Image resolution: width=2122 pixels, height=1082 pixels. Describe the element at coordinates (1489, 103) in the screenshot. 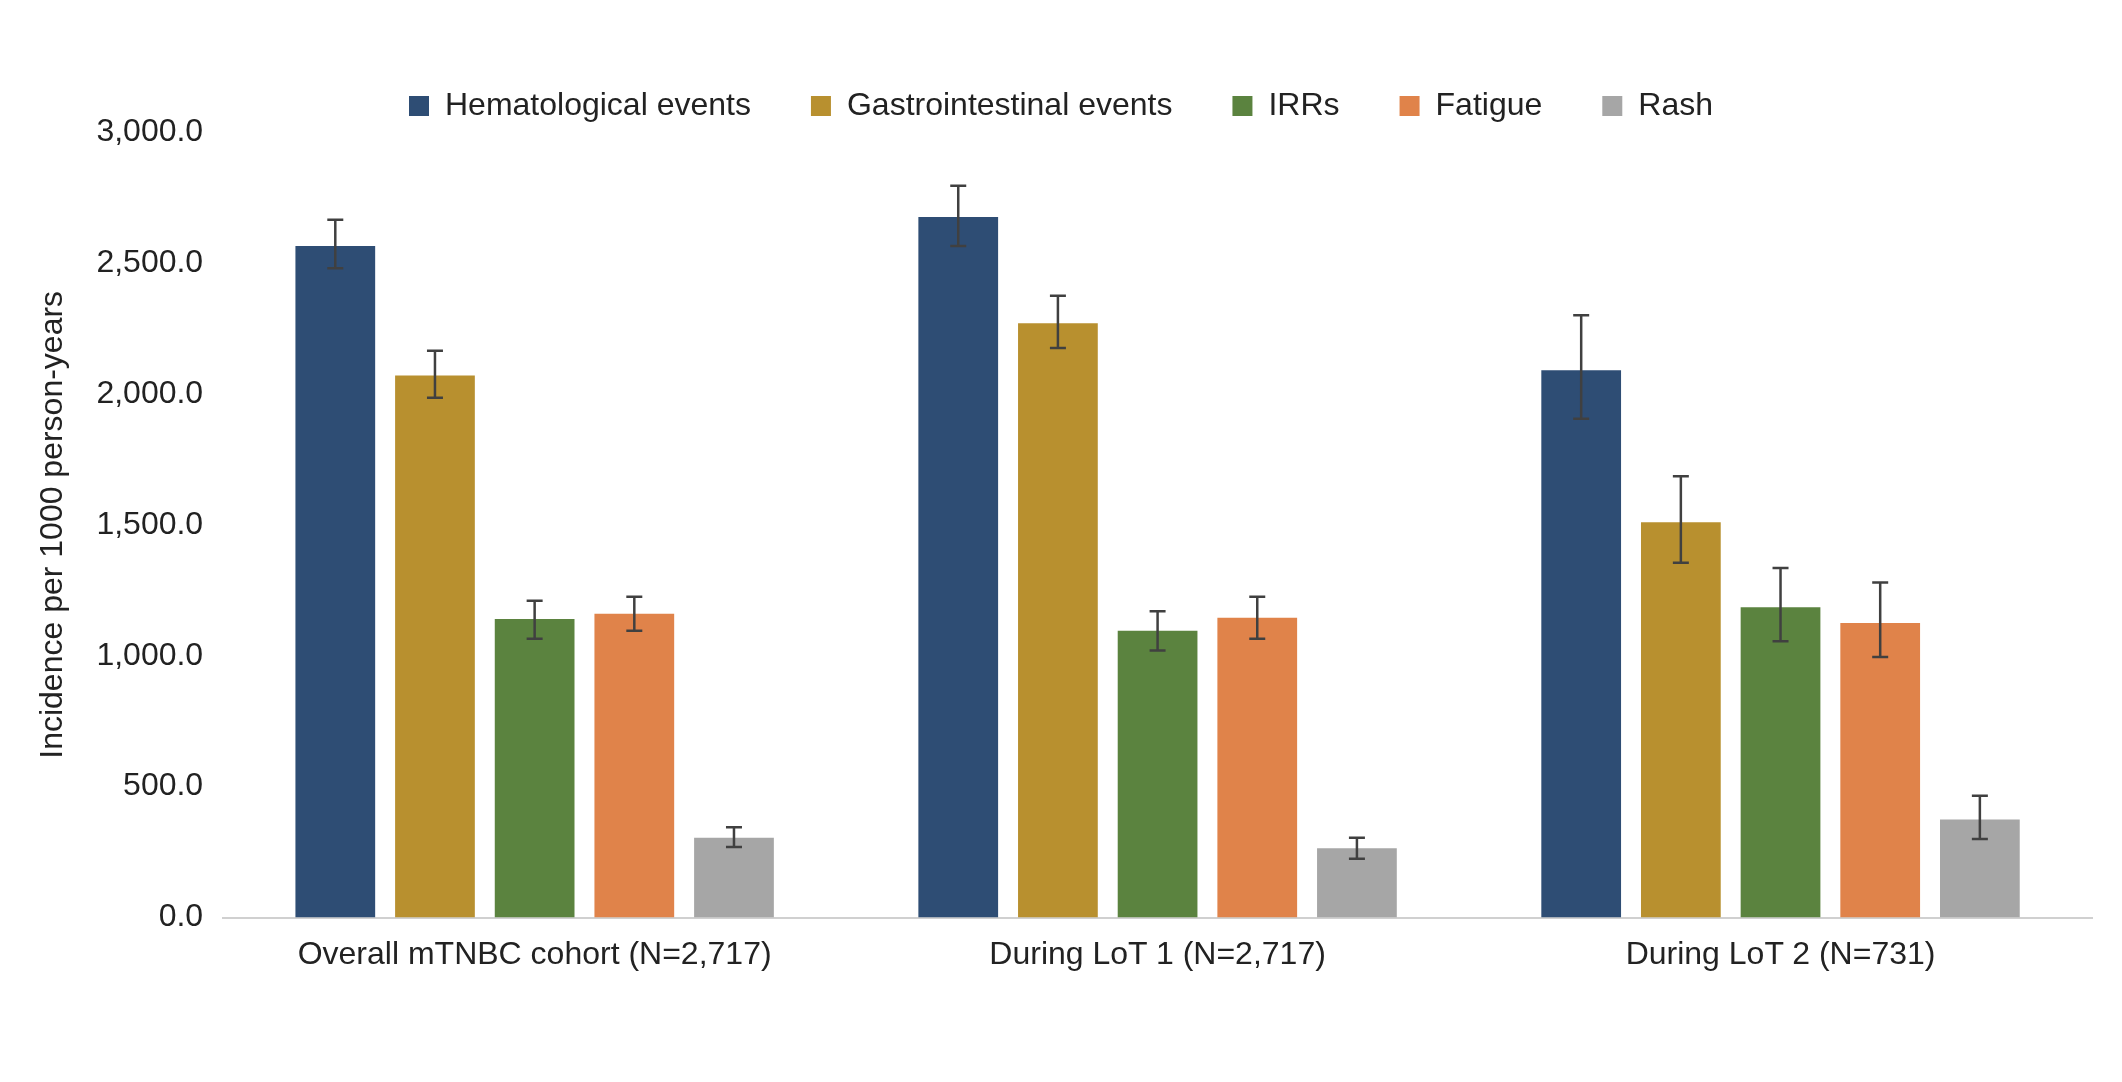

I see `legend-label: Fatigue` at that location.